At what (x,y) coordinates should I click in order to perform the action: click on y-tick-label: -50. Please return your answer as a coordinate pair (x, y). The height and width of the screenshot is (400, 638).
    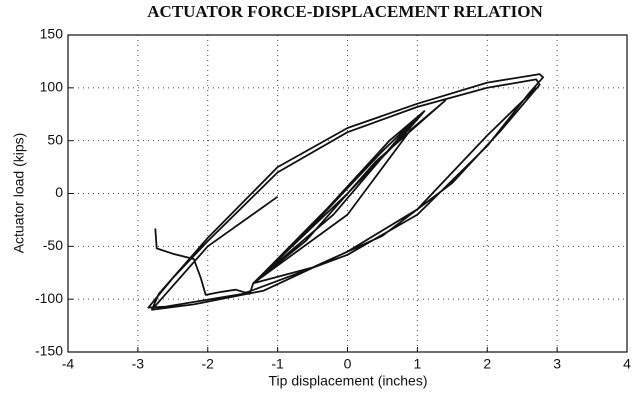
    Looking at the image, I should click on (53, 245).